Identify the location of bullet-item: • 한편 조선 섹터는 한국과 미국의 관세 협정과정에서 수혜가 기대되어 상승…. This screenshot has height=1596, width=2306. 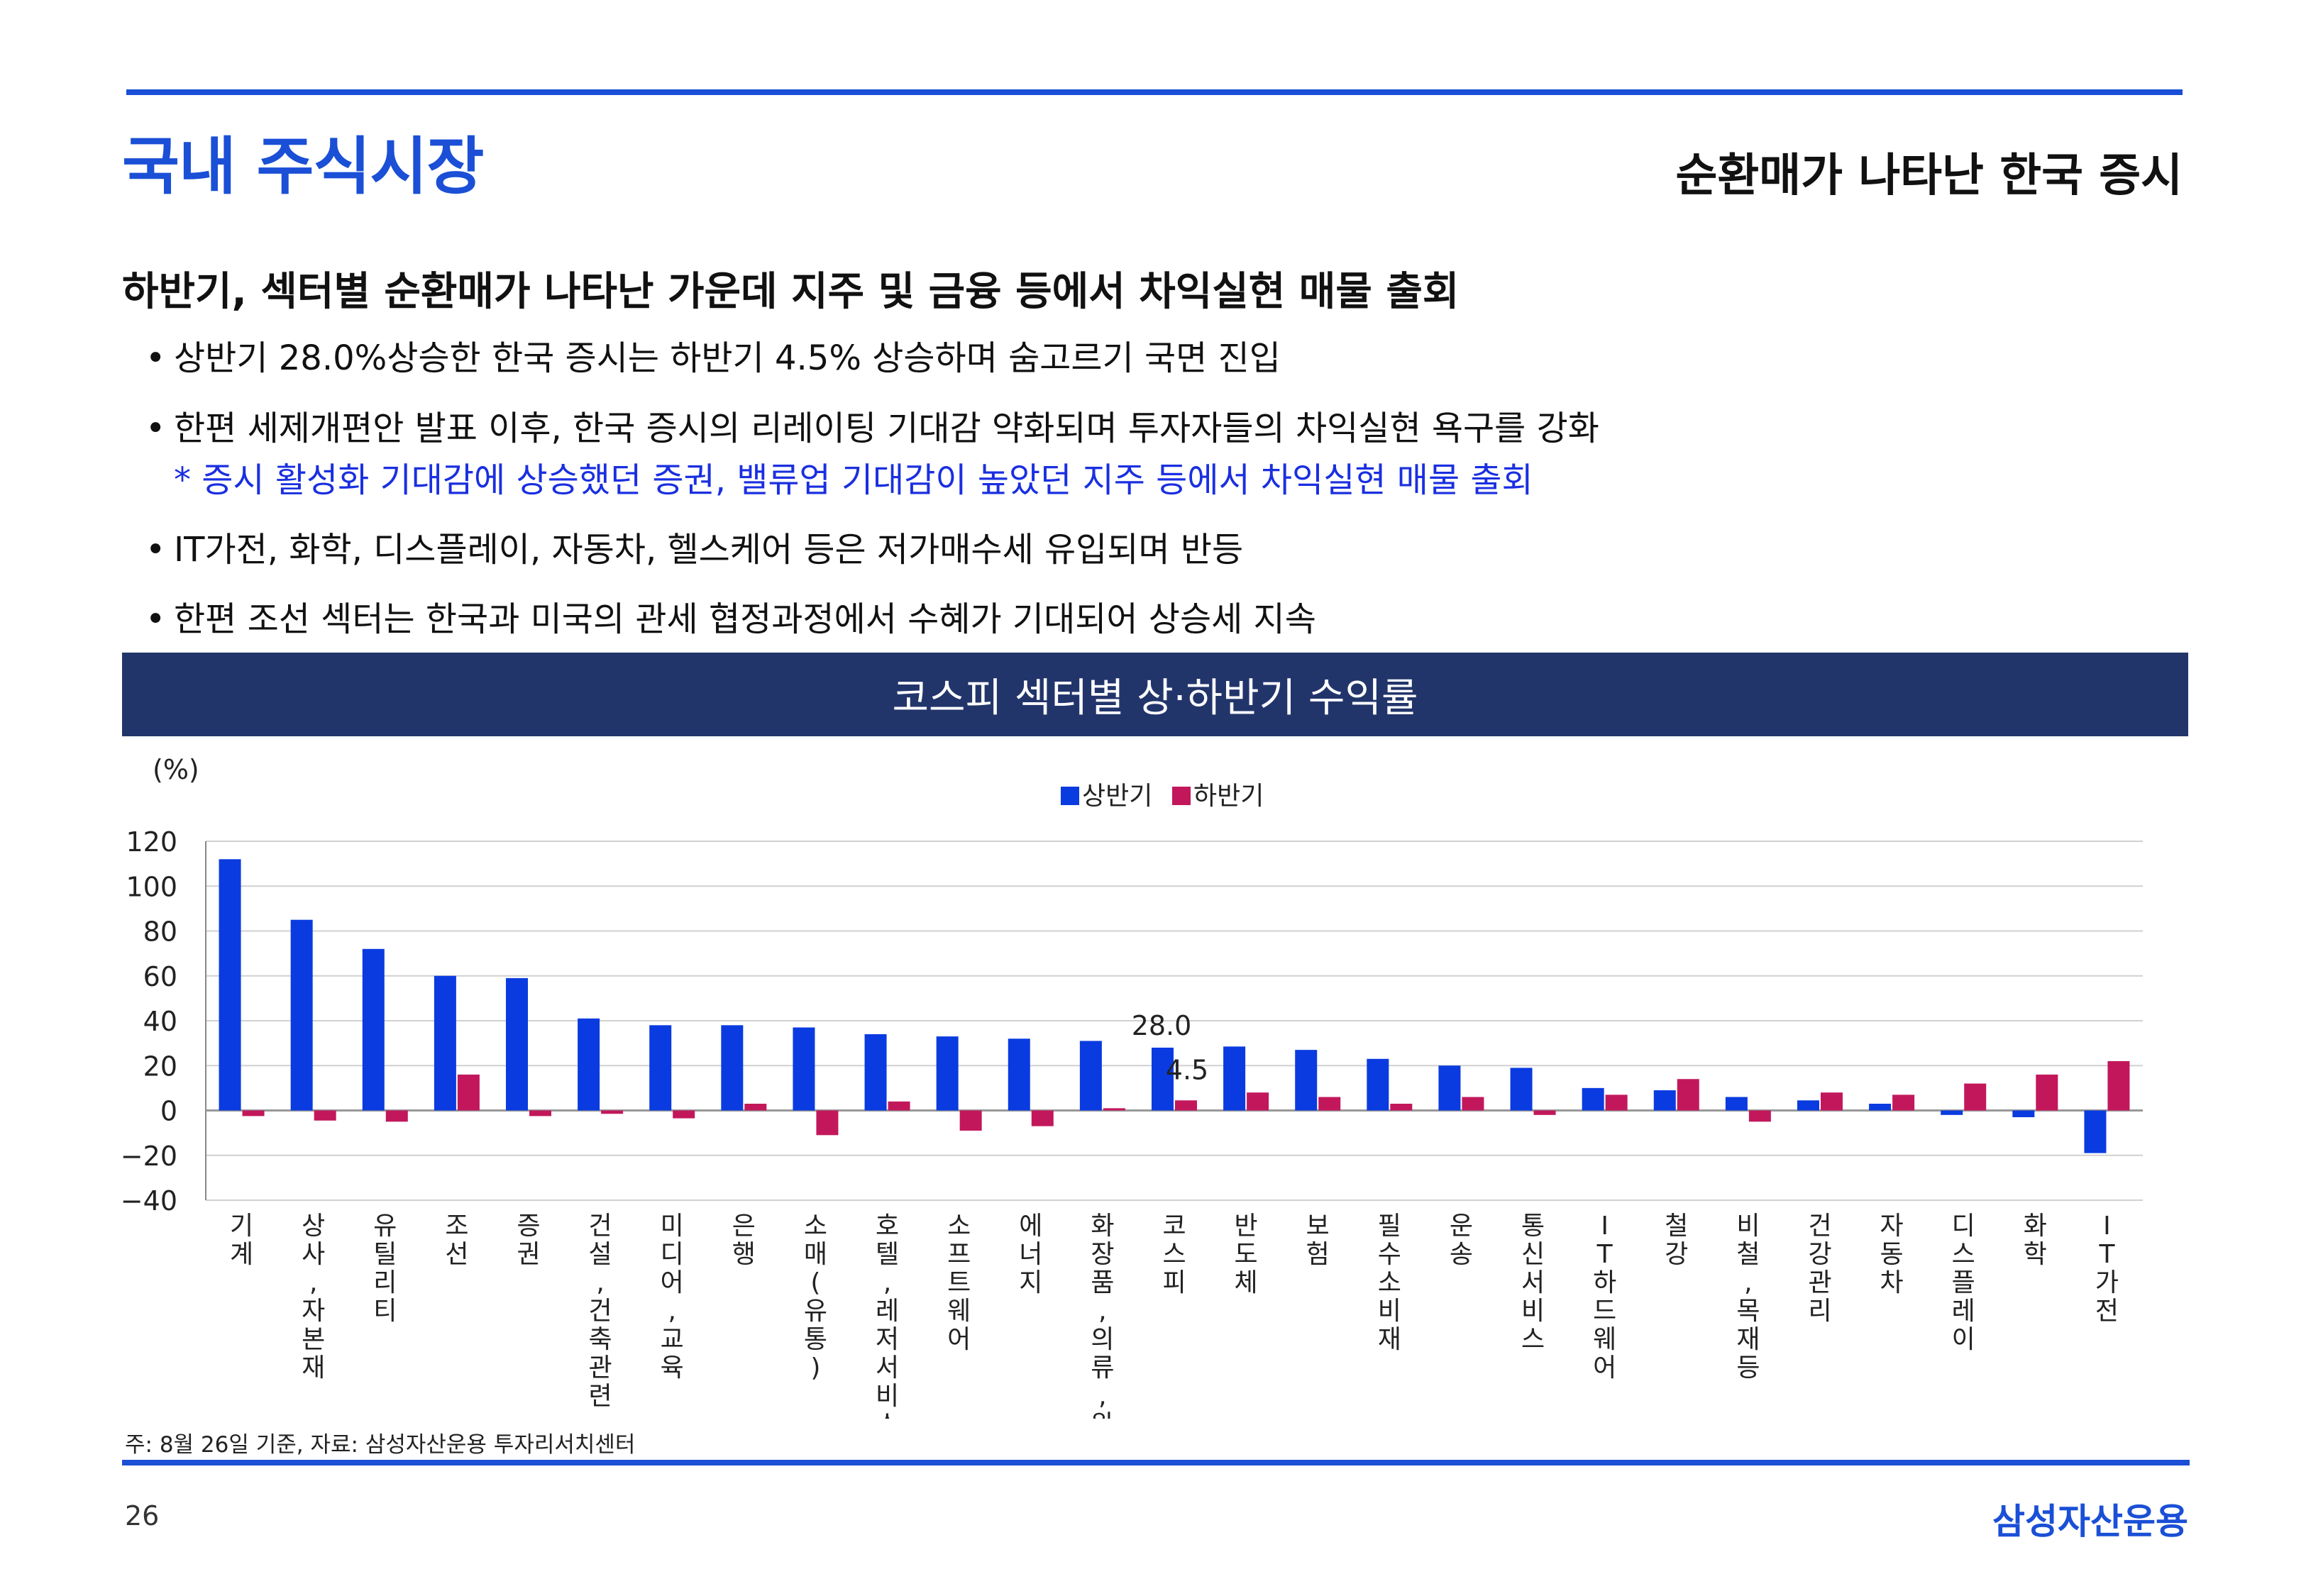
(730, 616).